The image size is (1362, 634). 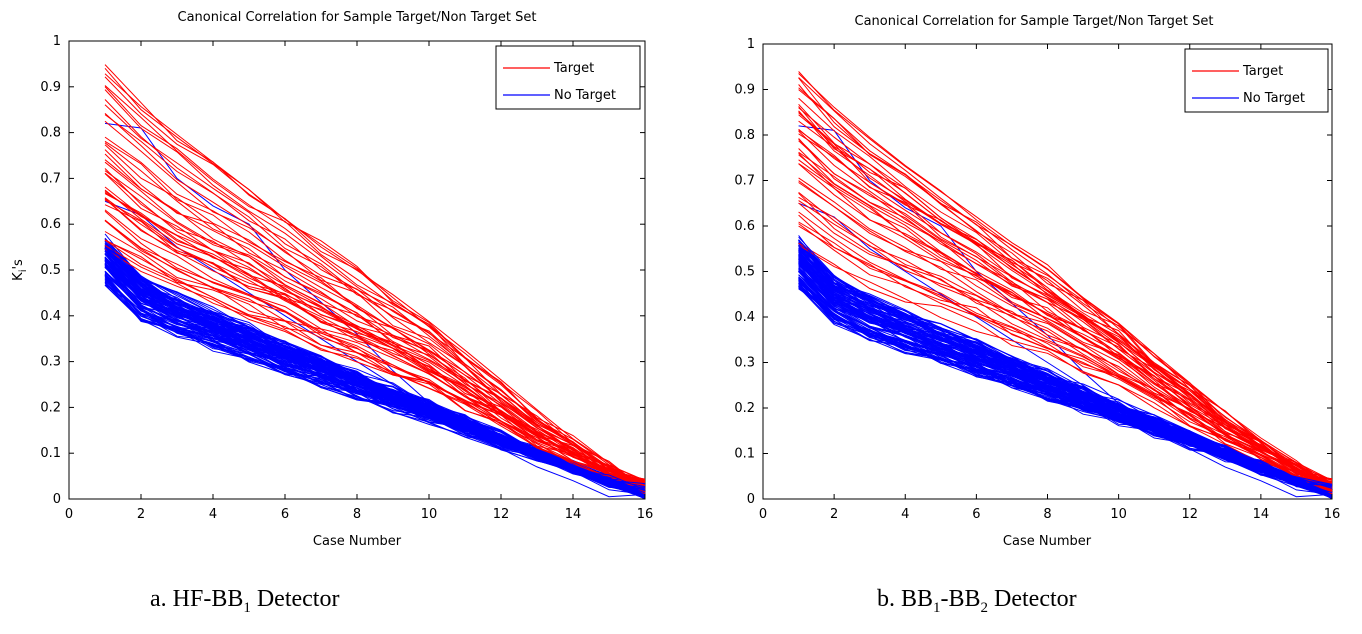 I want to click on caption-b-prefix: b. BB, so click(x=905, y=599).